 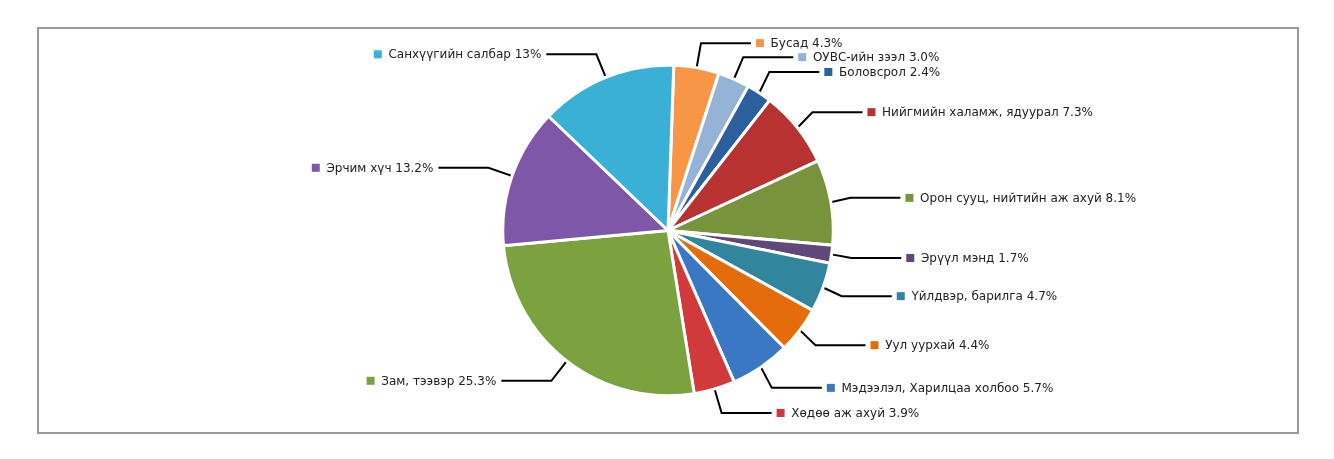 What do you see at coordinates (889, 71) in the screenshot?
I see `legend-label: Боловсрол 2.4%` at bounding box center [889, 71].